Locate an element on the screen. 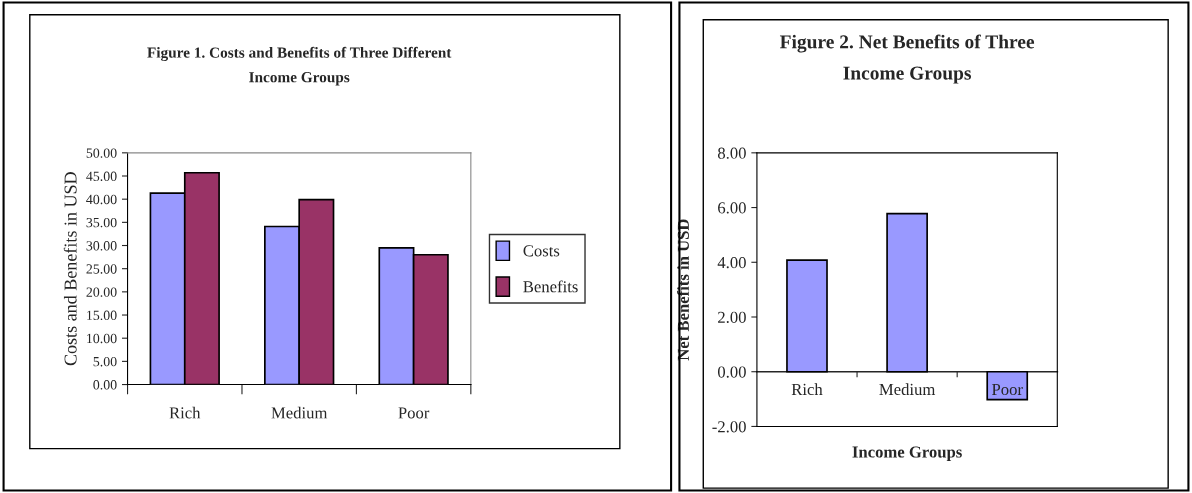  y-tick-label: 40.00 is located at coordinates (101, 199).